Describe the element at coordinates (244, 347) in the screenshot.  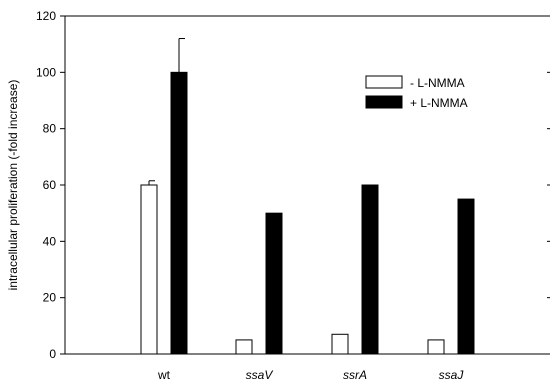
I see `bar-series-1-ssaV` at that location.